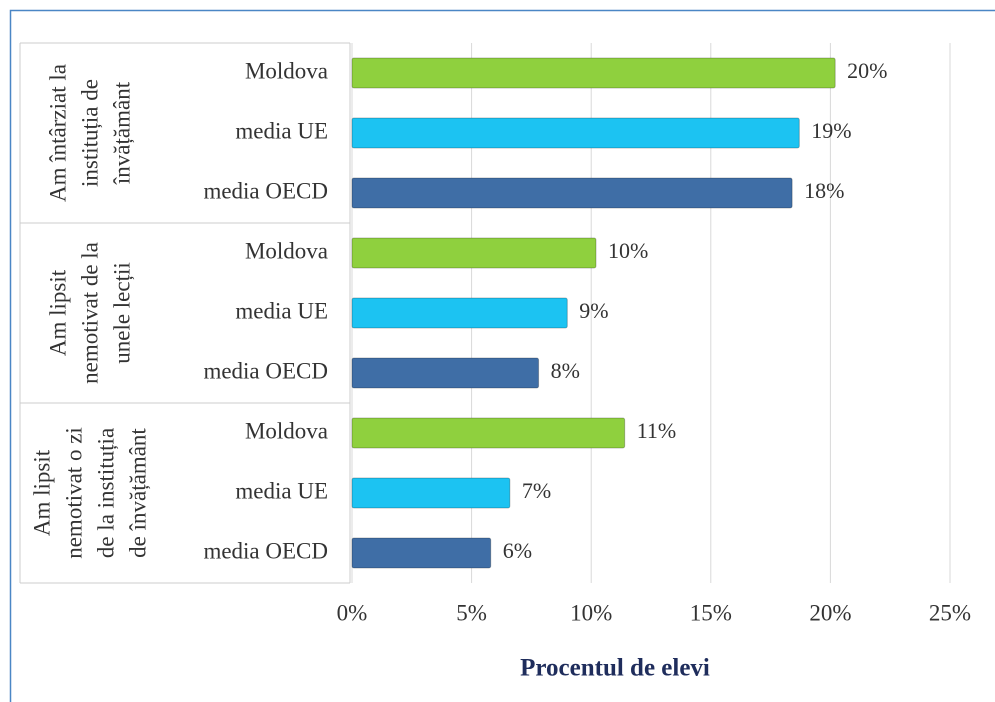 This screenshot has width=995, height=702. Describe the element at coordinates (593, 310) in the screenshot. I see `value-label: 9%` at that location.